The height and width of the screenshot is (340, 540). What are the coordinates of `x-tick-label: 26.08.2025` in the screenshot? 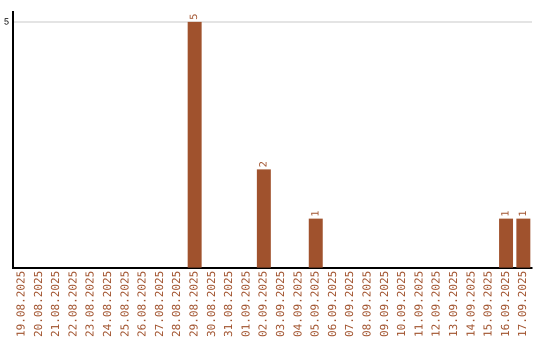 It's located at (142, 304).